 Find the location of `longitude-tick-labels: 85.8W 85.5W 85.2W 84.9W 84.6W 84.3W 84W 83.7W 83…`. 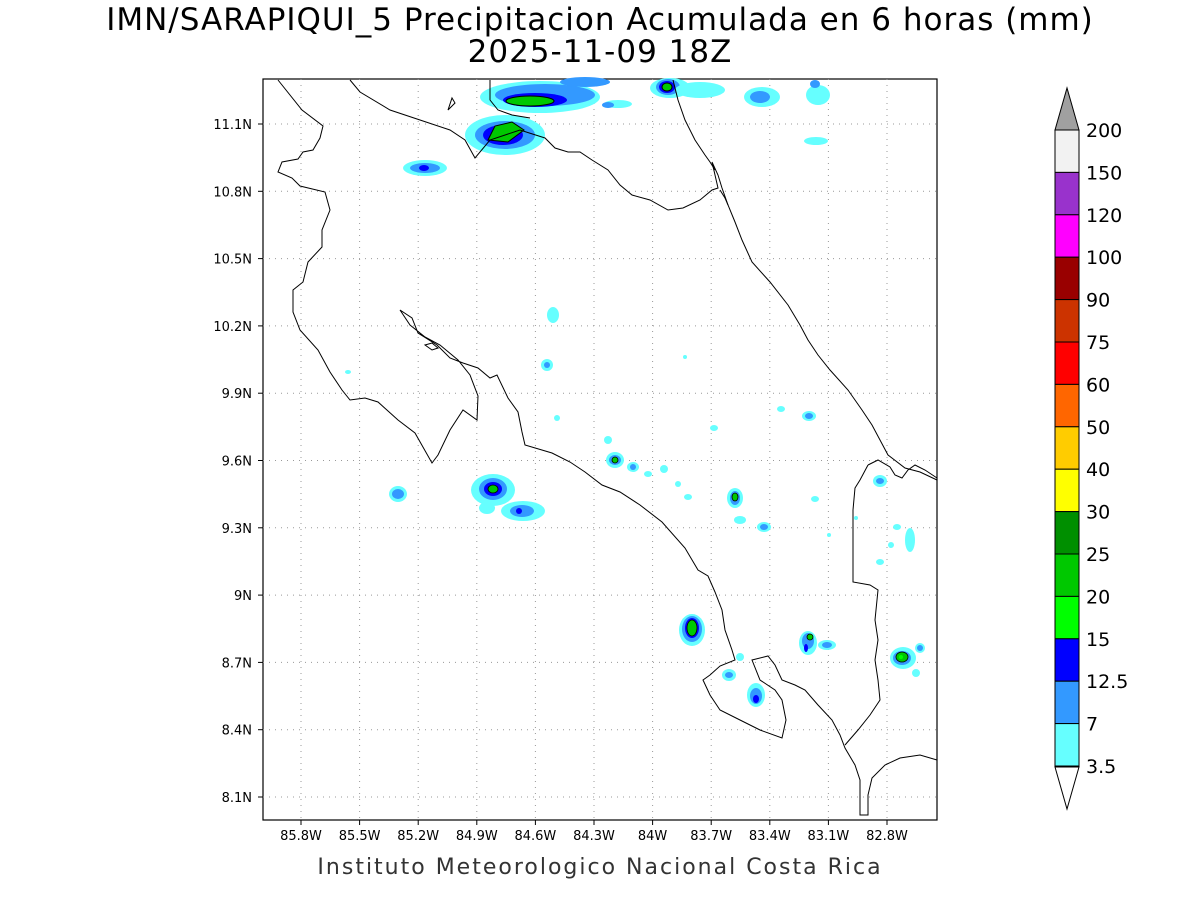

longitude-tick-labels: 85.8W 85.5W 85.2W 84.9W 84.6W 84.3W 84W 83.7W 83… is located at coordinates (594, 836).